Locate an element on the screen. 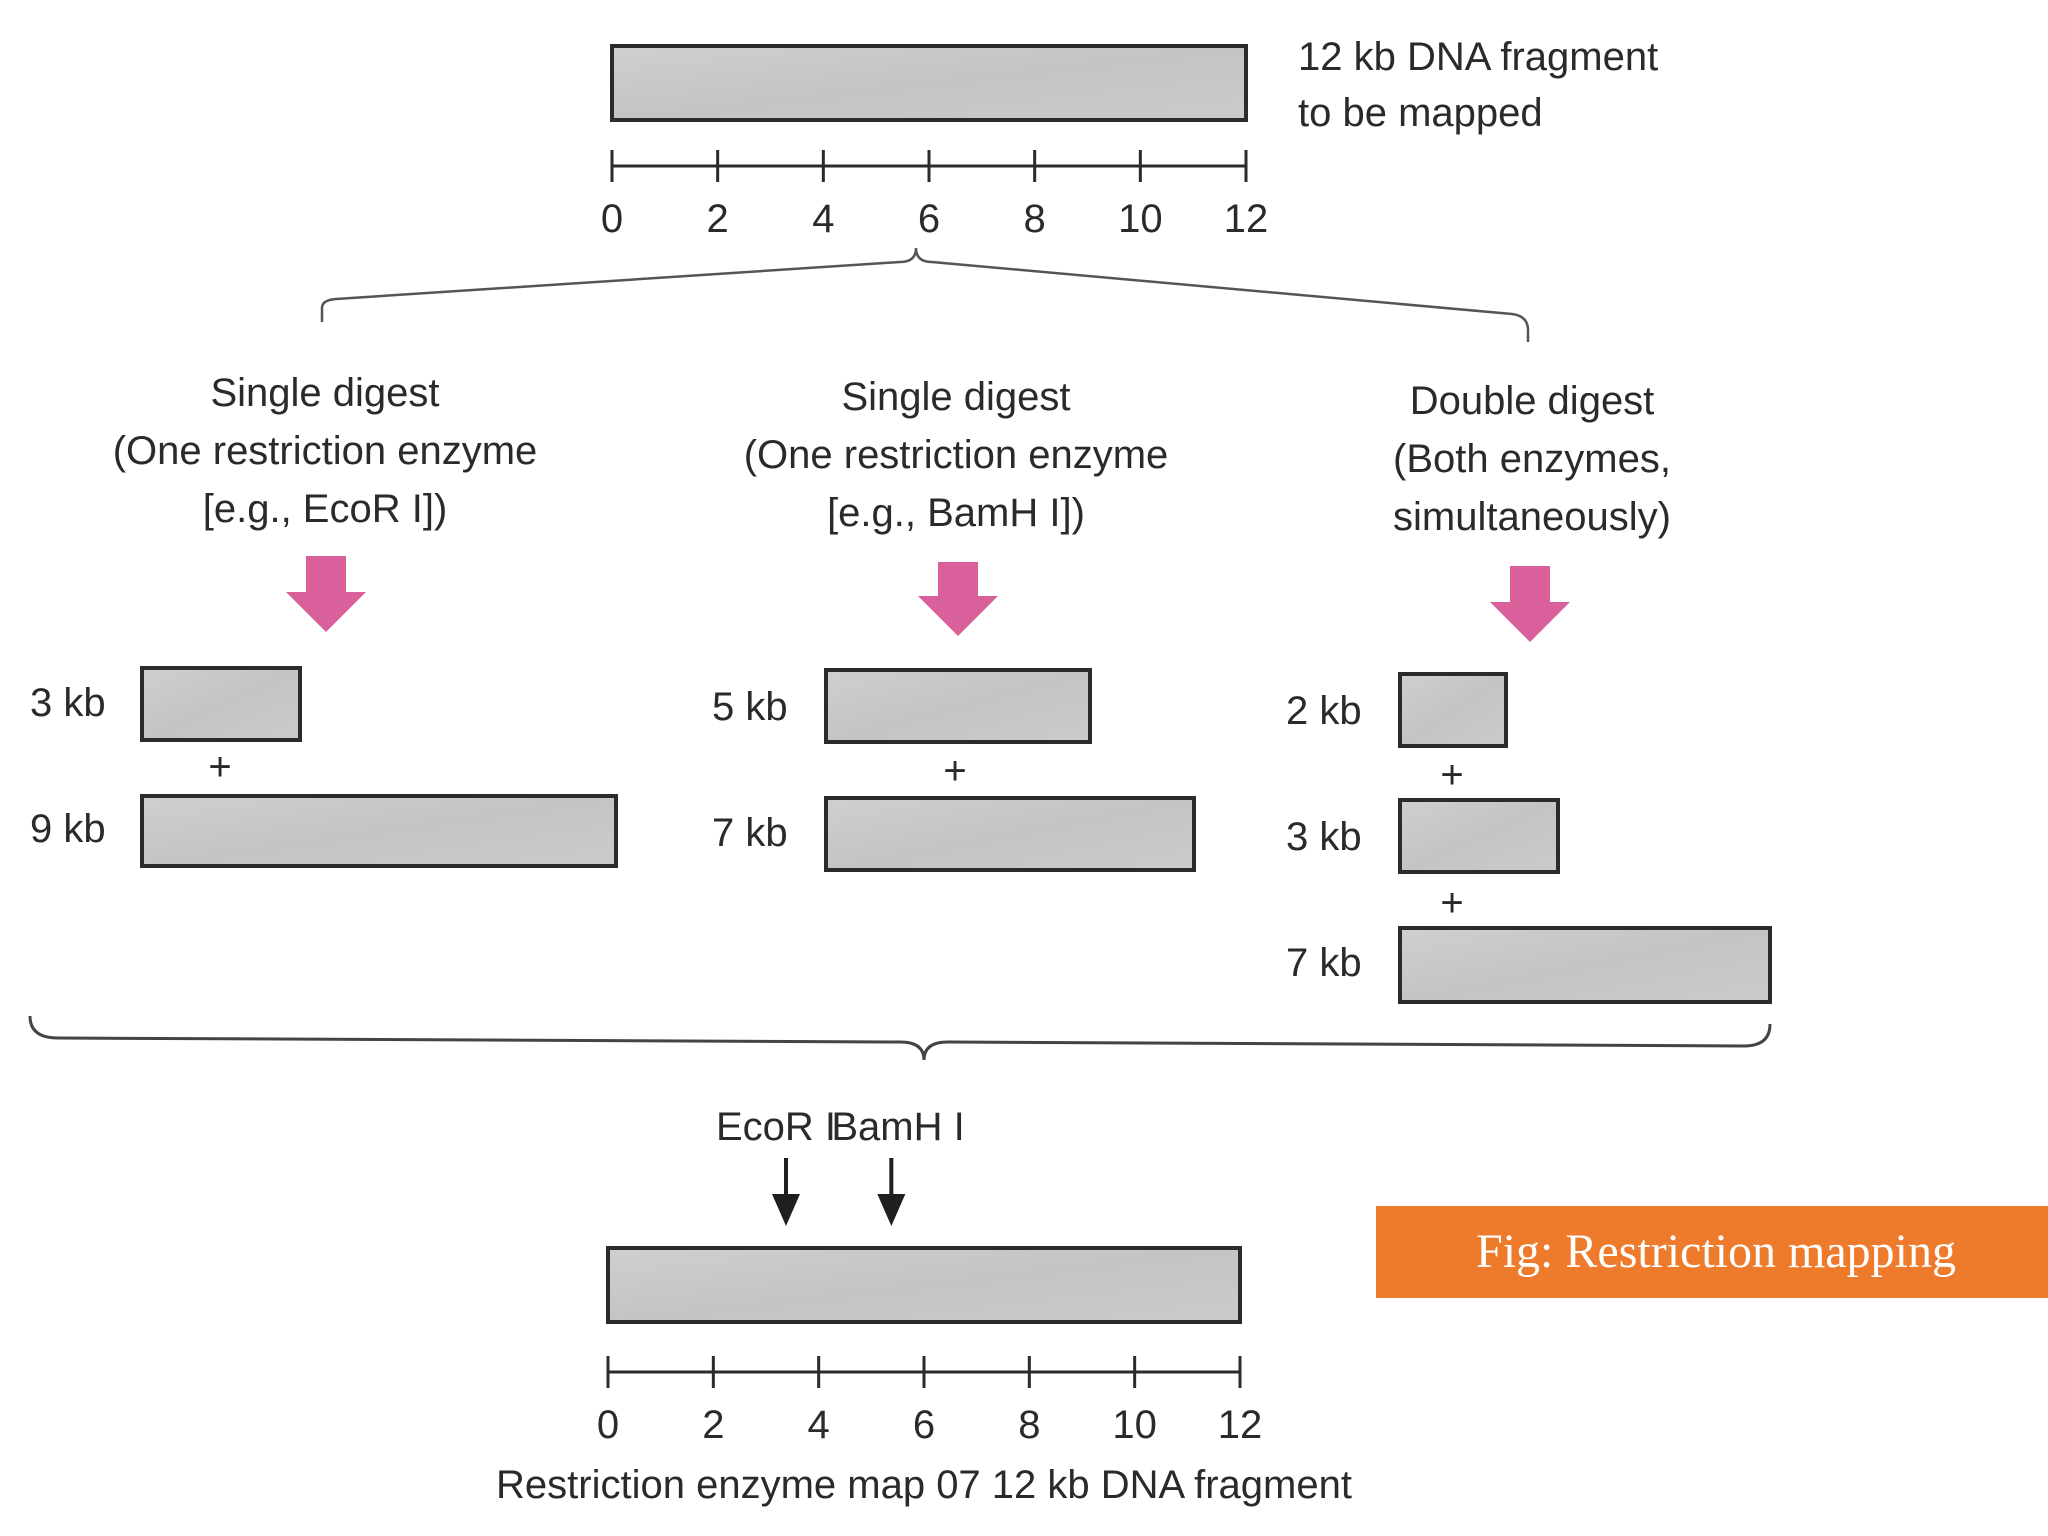  top-fragment-bar is located at coordinates (929, 83).